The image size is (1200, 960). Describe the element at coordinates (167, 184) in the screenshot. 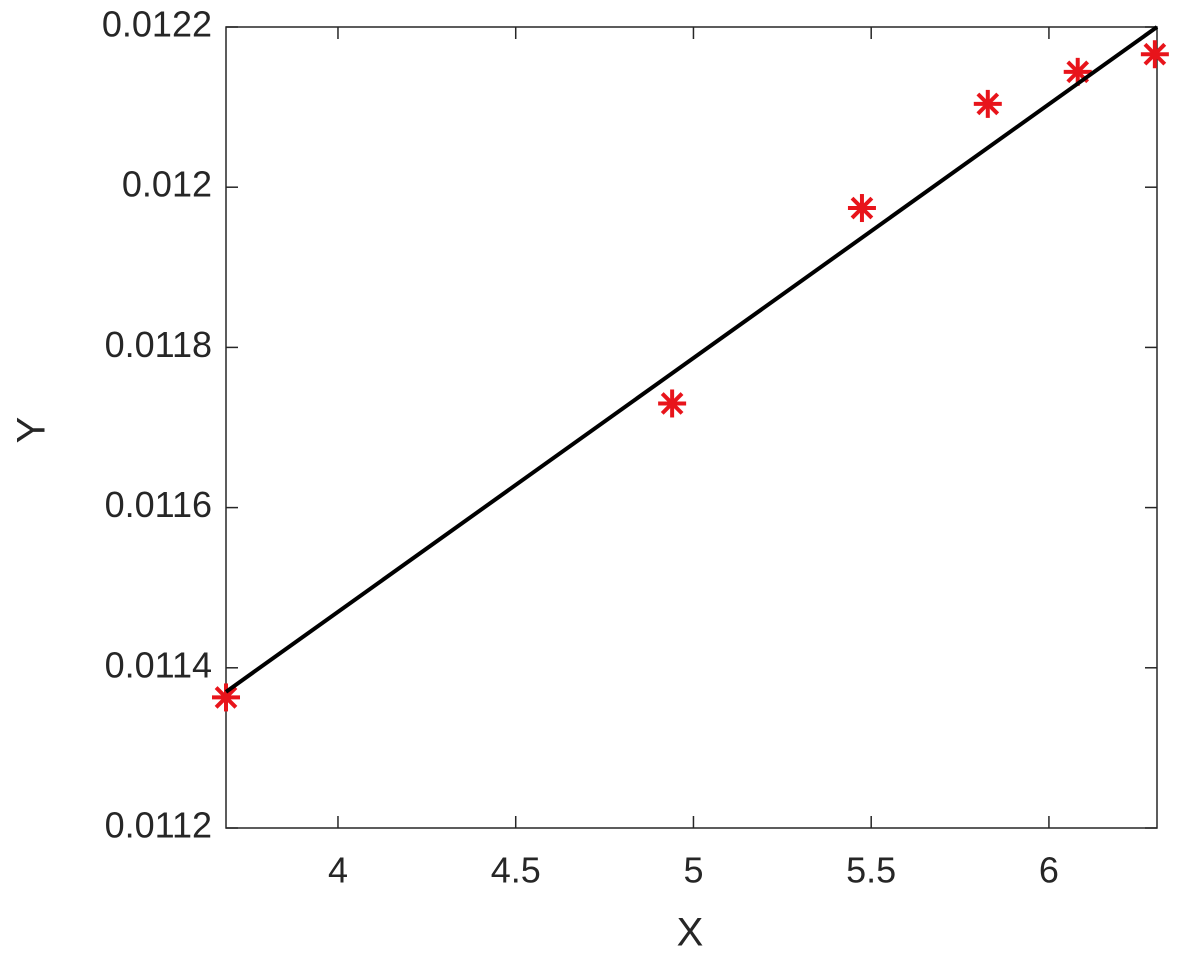

I see `y-tick-label: 0.012` at that location.